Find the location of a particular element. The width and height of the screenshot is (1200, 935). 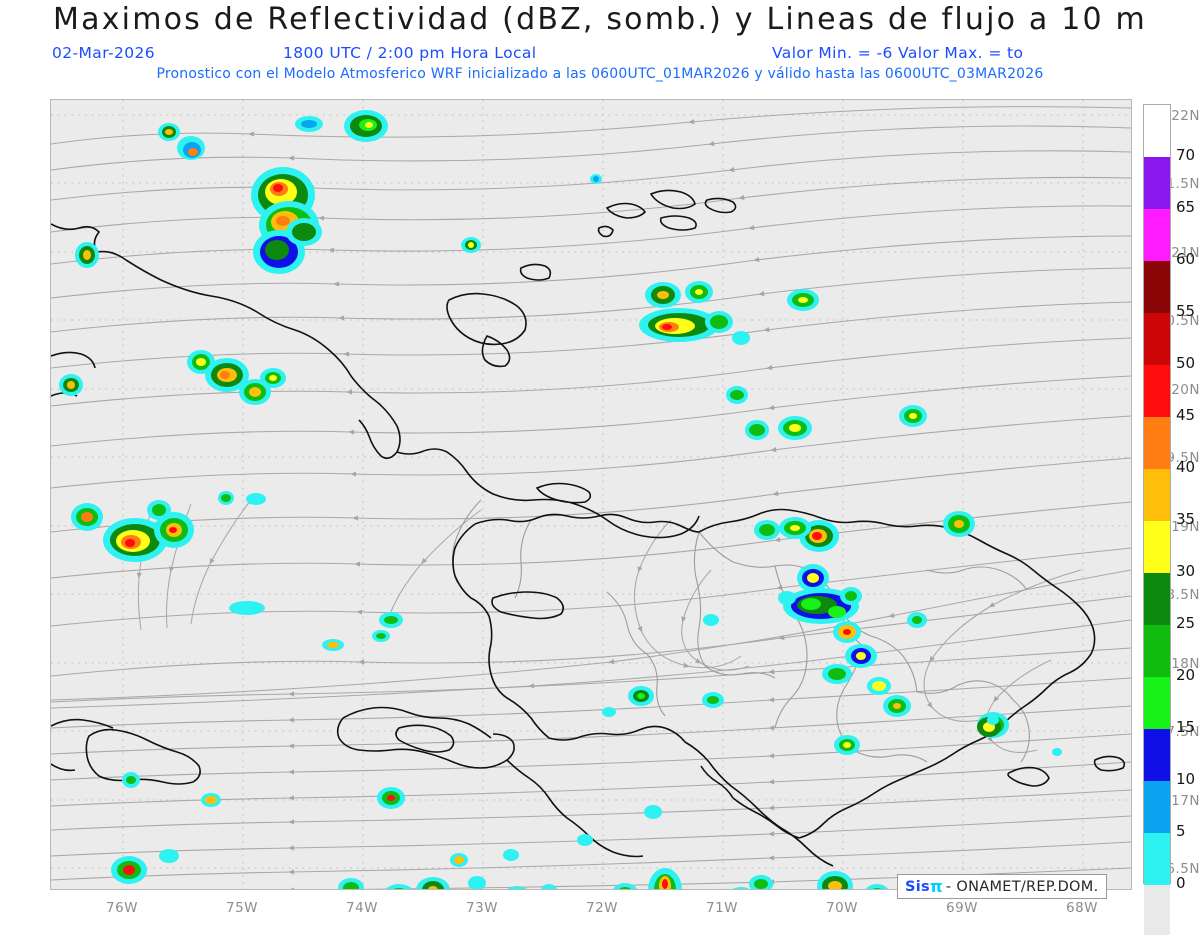

colorbar is located at coordinates (1157, 519).